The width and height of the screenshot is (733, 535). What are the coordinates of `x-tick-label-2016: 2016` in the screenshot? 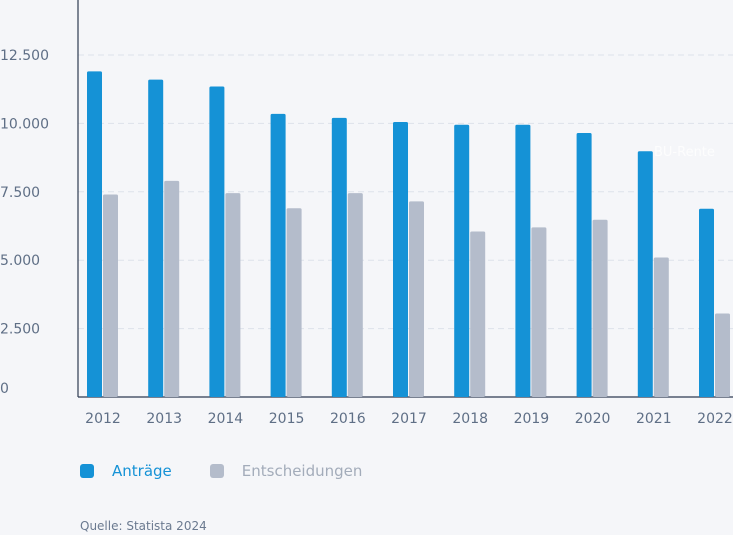 It's located at (348, 419).